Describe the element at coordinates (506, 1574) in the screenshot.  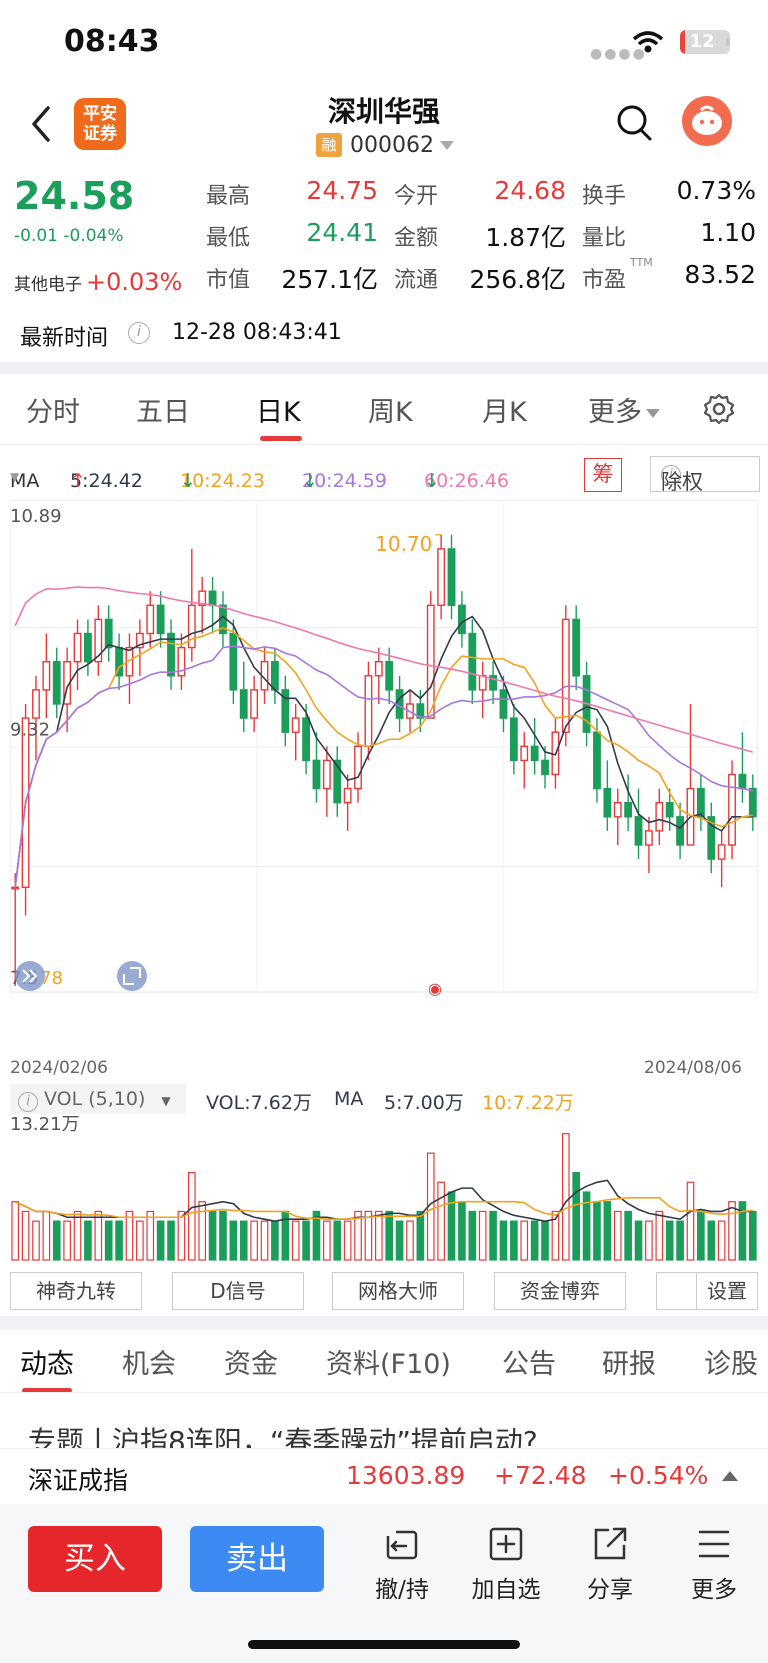
I see `add-watchlist-button: 加自选` at that location.